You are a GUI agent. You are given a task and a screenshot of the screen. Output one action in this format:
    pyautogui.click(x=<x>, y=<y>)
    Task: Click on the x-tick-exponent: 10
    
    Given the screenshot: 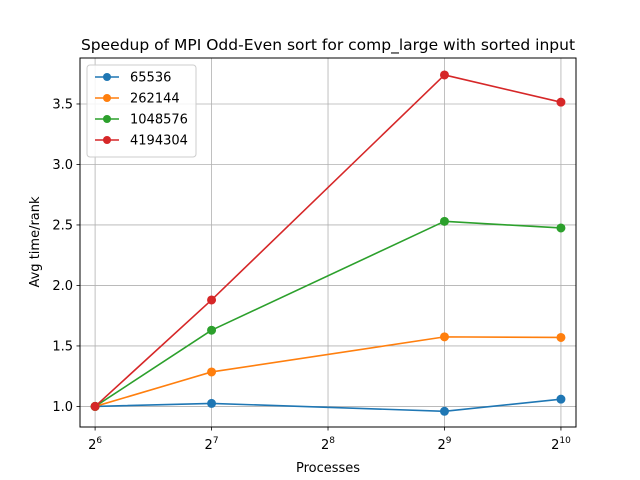 What is the action you would take?
    pyautogui.click(x=565, y=441)
    